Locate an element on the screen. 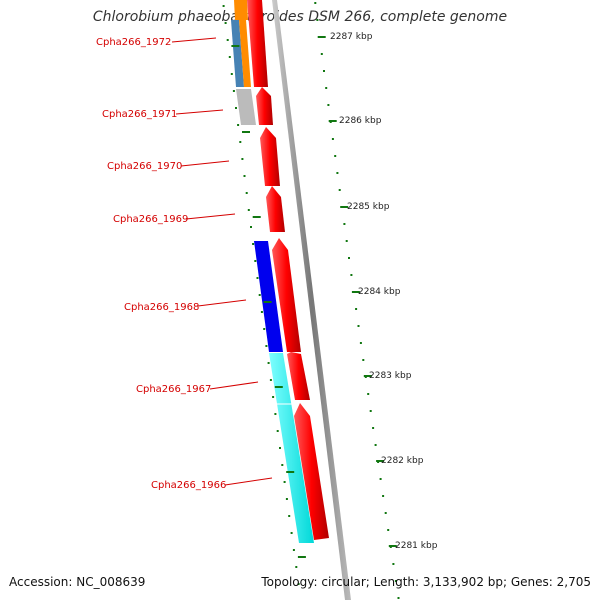 This screenshot has height=600, width=600. gene-arrow-1967 is located at coordinates (298, 376).